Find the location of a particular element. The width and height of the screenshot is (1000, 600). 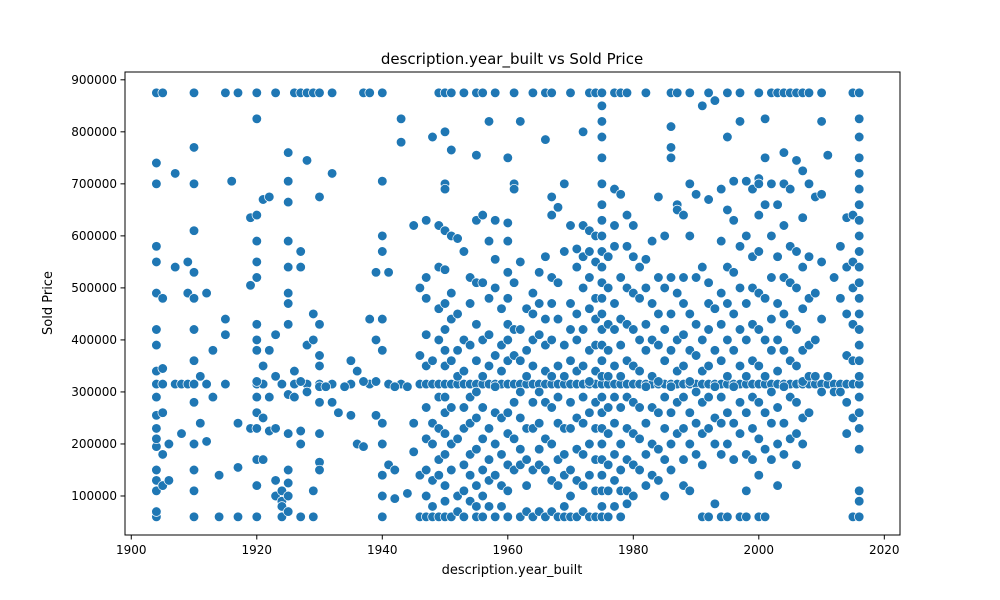

x-axis-label: description.year_built is located at coordinates (512, 570).